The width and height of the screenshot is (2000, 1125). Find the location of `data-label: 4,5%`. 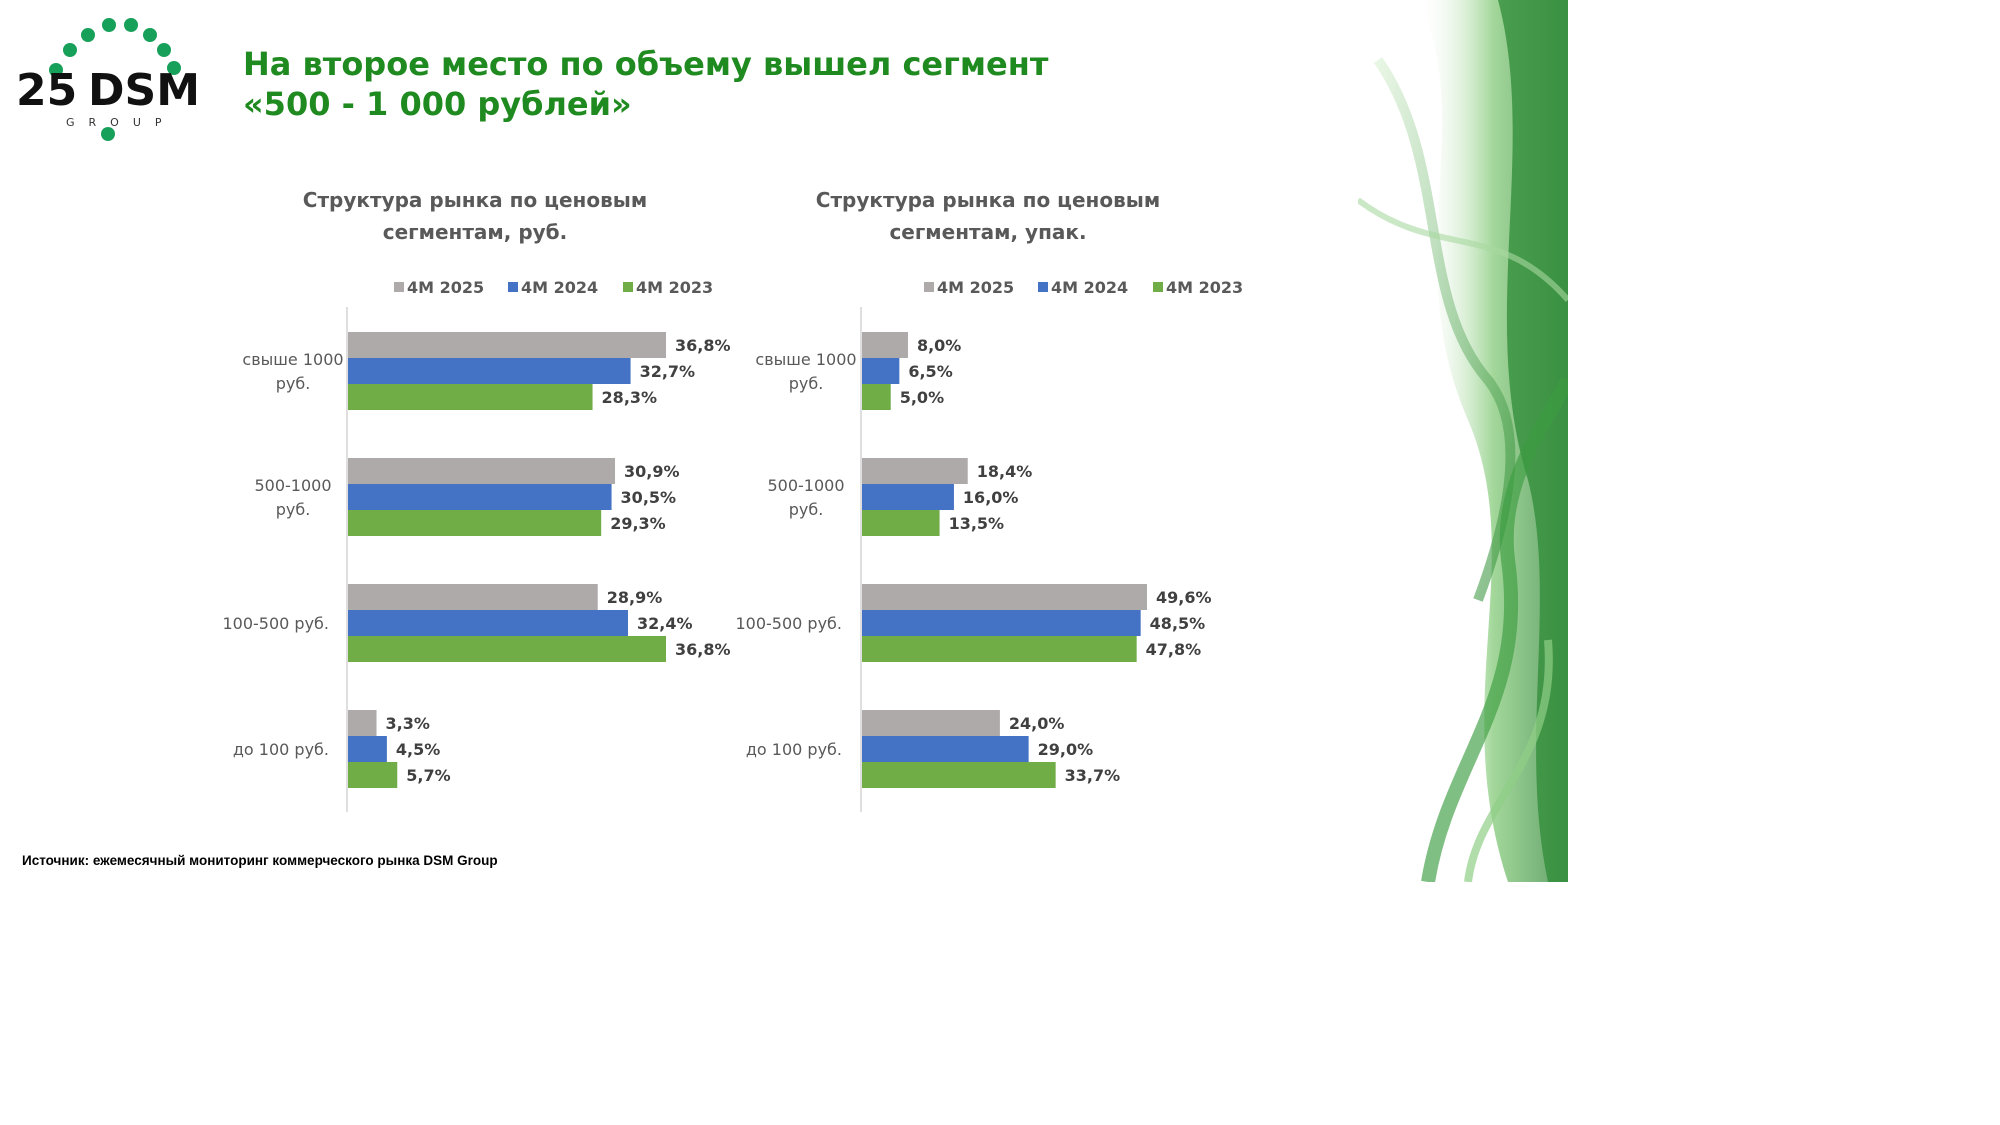

data-label: 4,5% is located at coordinates (418, 749).